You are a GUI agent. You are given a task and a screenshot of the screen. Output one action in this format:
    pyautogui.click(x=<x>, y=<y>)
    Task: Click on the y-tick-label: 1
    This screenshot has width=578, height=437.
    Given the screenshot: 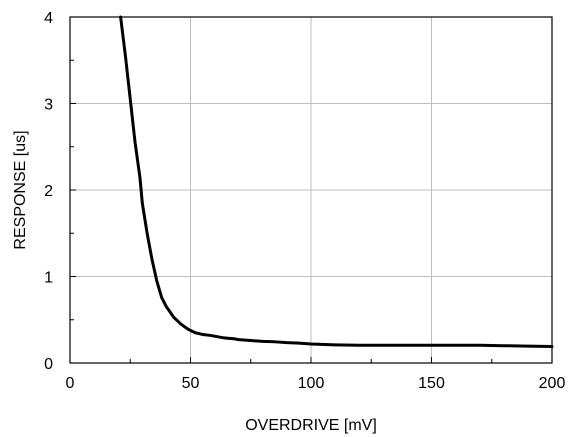 What is the action you would take?
    pyautogui.click(x=48, y=278)
    